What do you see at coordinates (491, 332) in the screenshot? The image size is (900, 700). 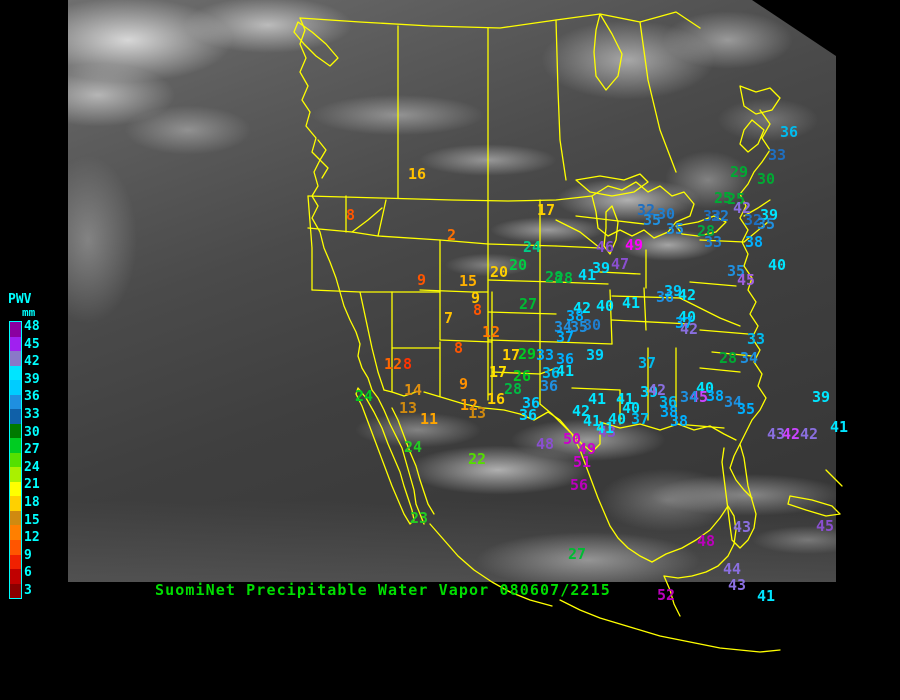 I see `station-pwv-value: 12` at bounding box center [491, 332].